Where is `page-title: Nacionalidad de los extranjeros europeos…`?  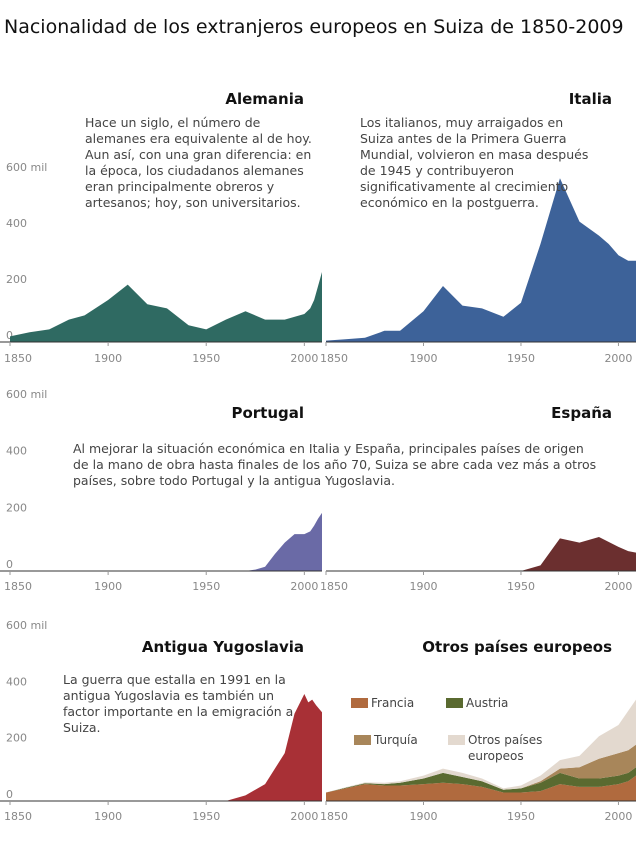 page-title: Nacionalidad de los extranjeros europeos… is located at coordinates (314, 27).